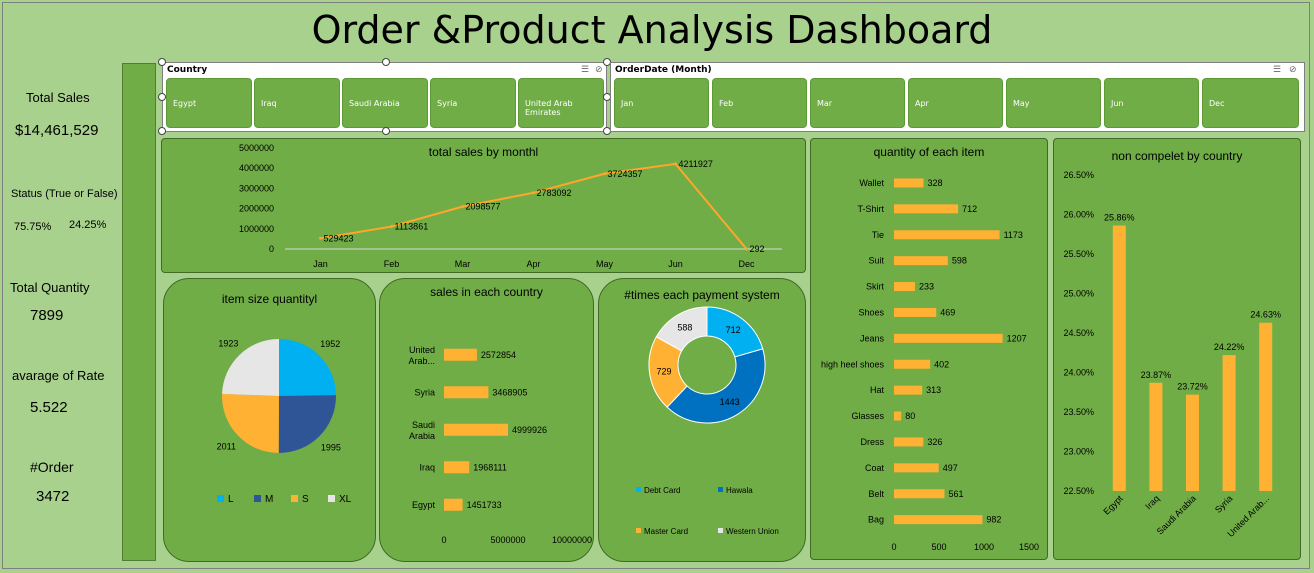 The height and width of the screenshot is (573, 1314). What do you see at coordinates (853, 364) in the screenshot?
I see `category-label: high heel shoes` at bounding box center [853, 364].